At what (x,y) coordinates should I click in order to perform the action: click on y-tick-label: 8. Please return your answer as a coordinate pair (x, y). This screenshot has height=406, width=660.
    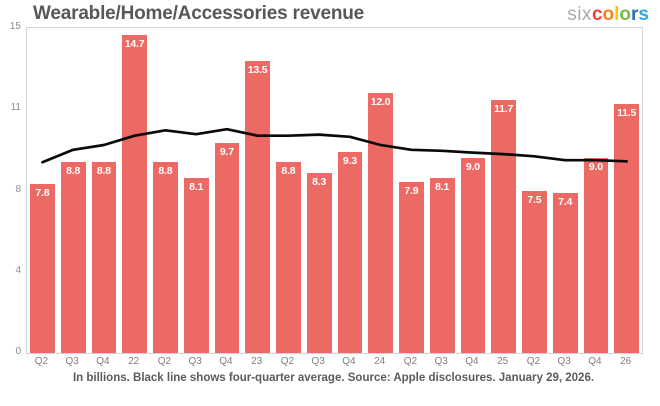
    Looking at the image, I should click on (18, 189).